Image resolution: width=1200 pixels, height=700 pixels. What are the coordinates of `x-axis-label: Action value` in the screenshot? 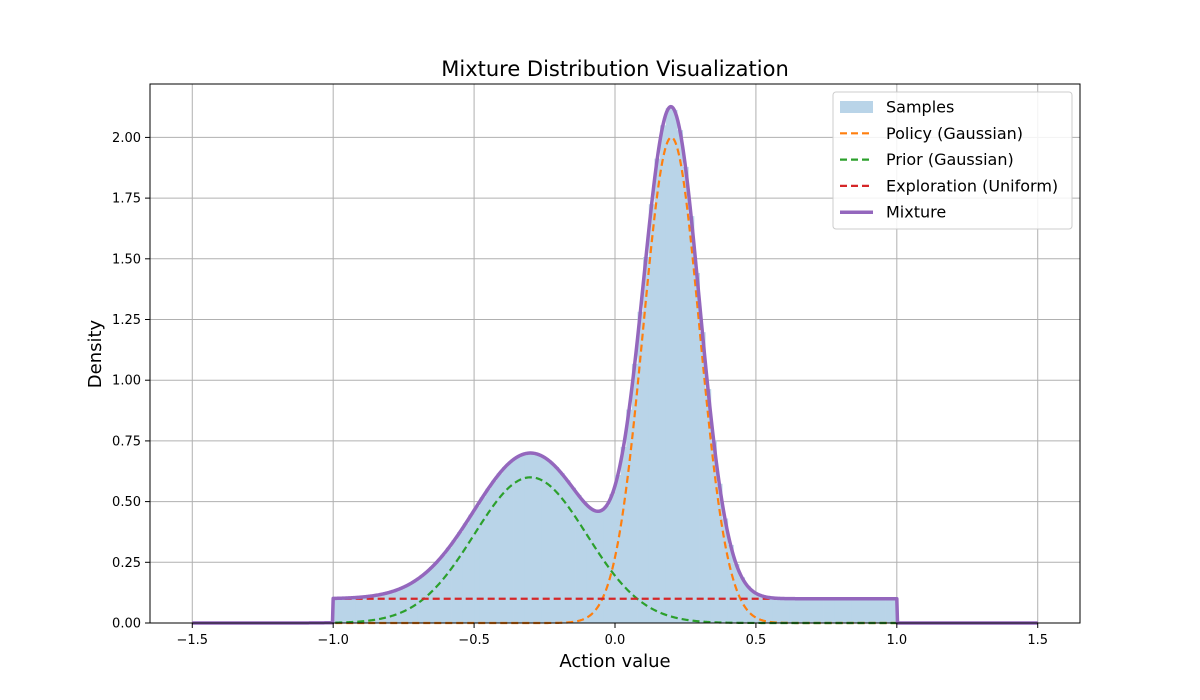 It's located at (614, 661).